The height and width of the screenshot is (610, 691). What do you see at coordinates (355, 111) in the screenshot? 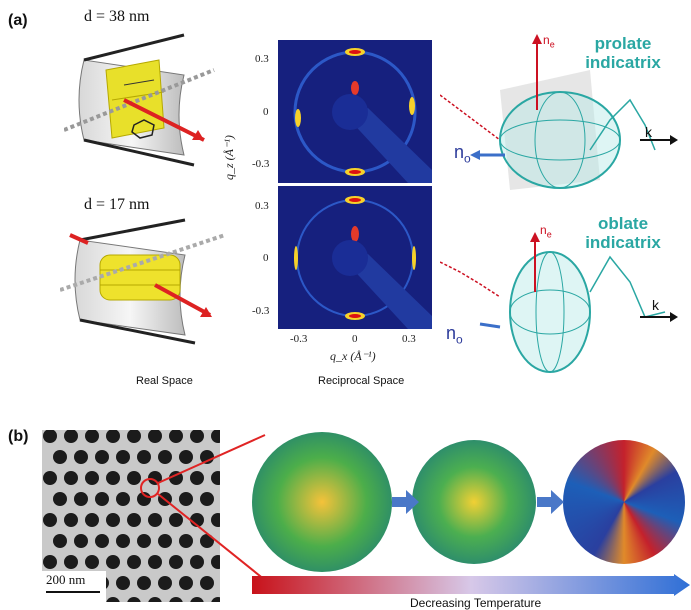
I see `diffraction-pattern-top` at bounding box center [355, 111].